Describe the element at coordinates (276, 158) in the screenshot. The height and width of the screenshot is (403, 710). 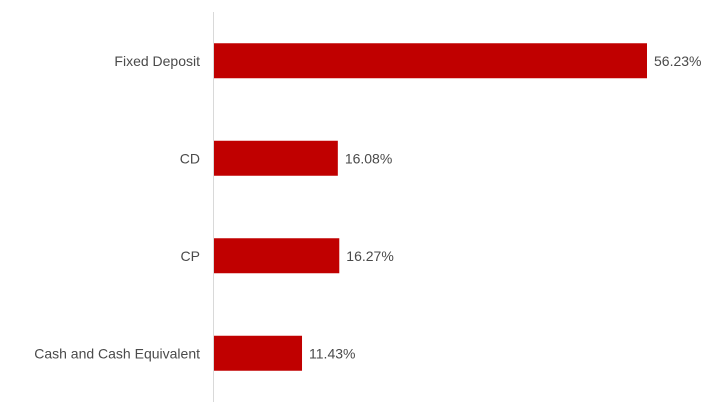
I see `bar-cd` at that location.